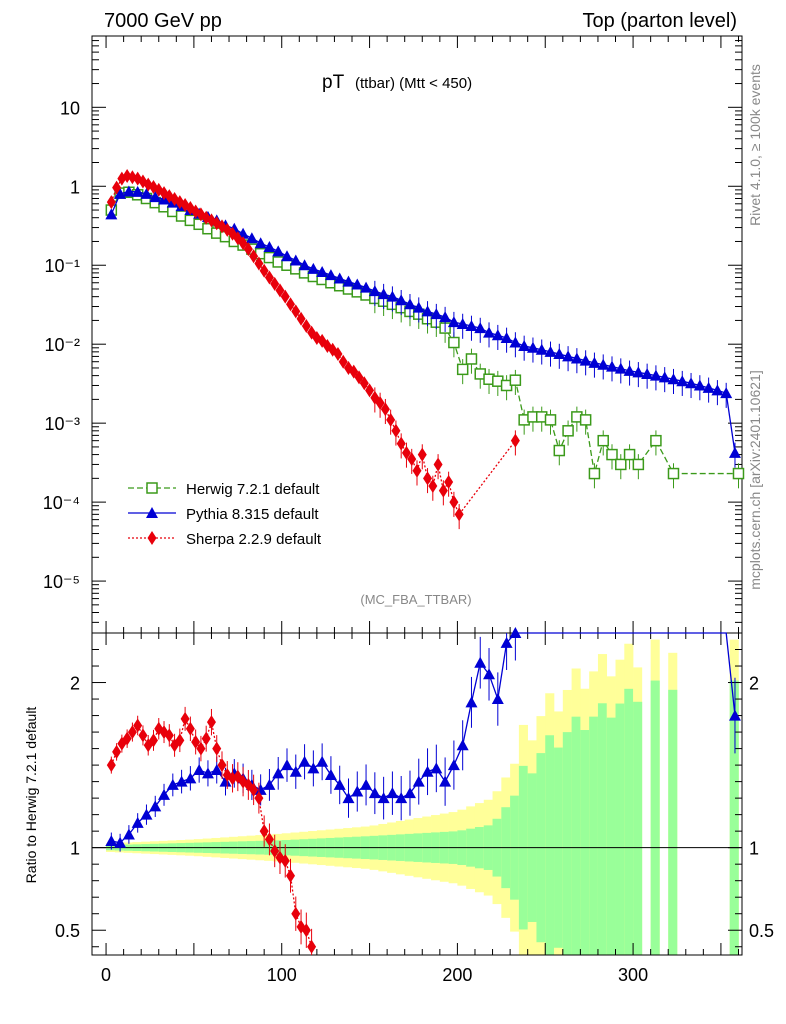 This screenshot has width=786, height=1024. Describe the element at coordinates (70, 108) in the screenshot. I see `y-tick-label-main: 10` at that location.